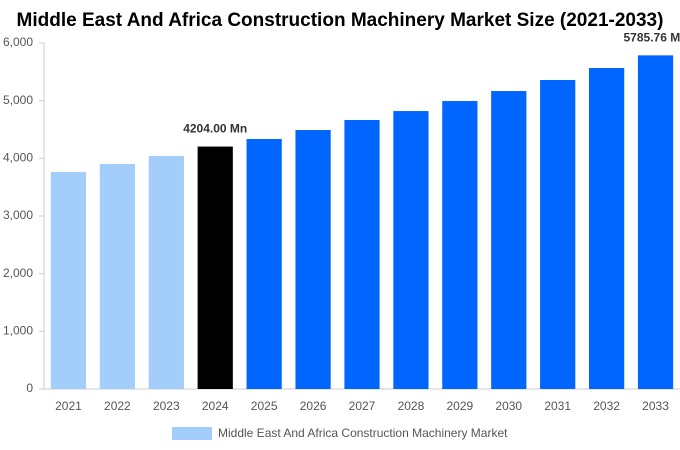 This screenshot has width=680, height=450. What do you see at coordinates (411, 406) in the screenshot?
I see `x-tick-label: 2028` at bounding box center [411, 406].